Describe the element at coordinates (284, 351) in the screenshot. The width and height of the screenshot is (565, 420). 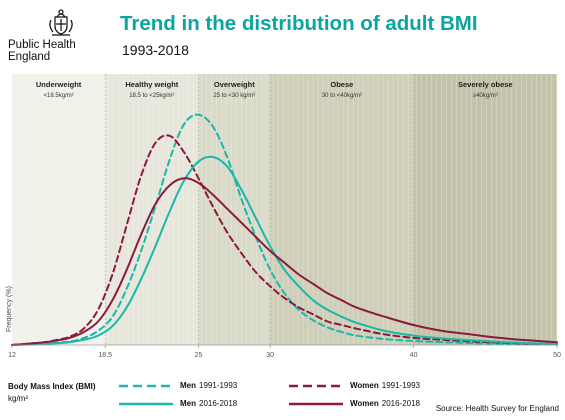
I see `x-axis: 12 18.5 25 30 40 50` at that location.